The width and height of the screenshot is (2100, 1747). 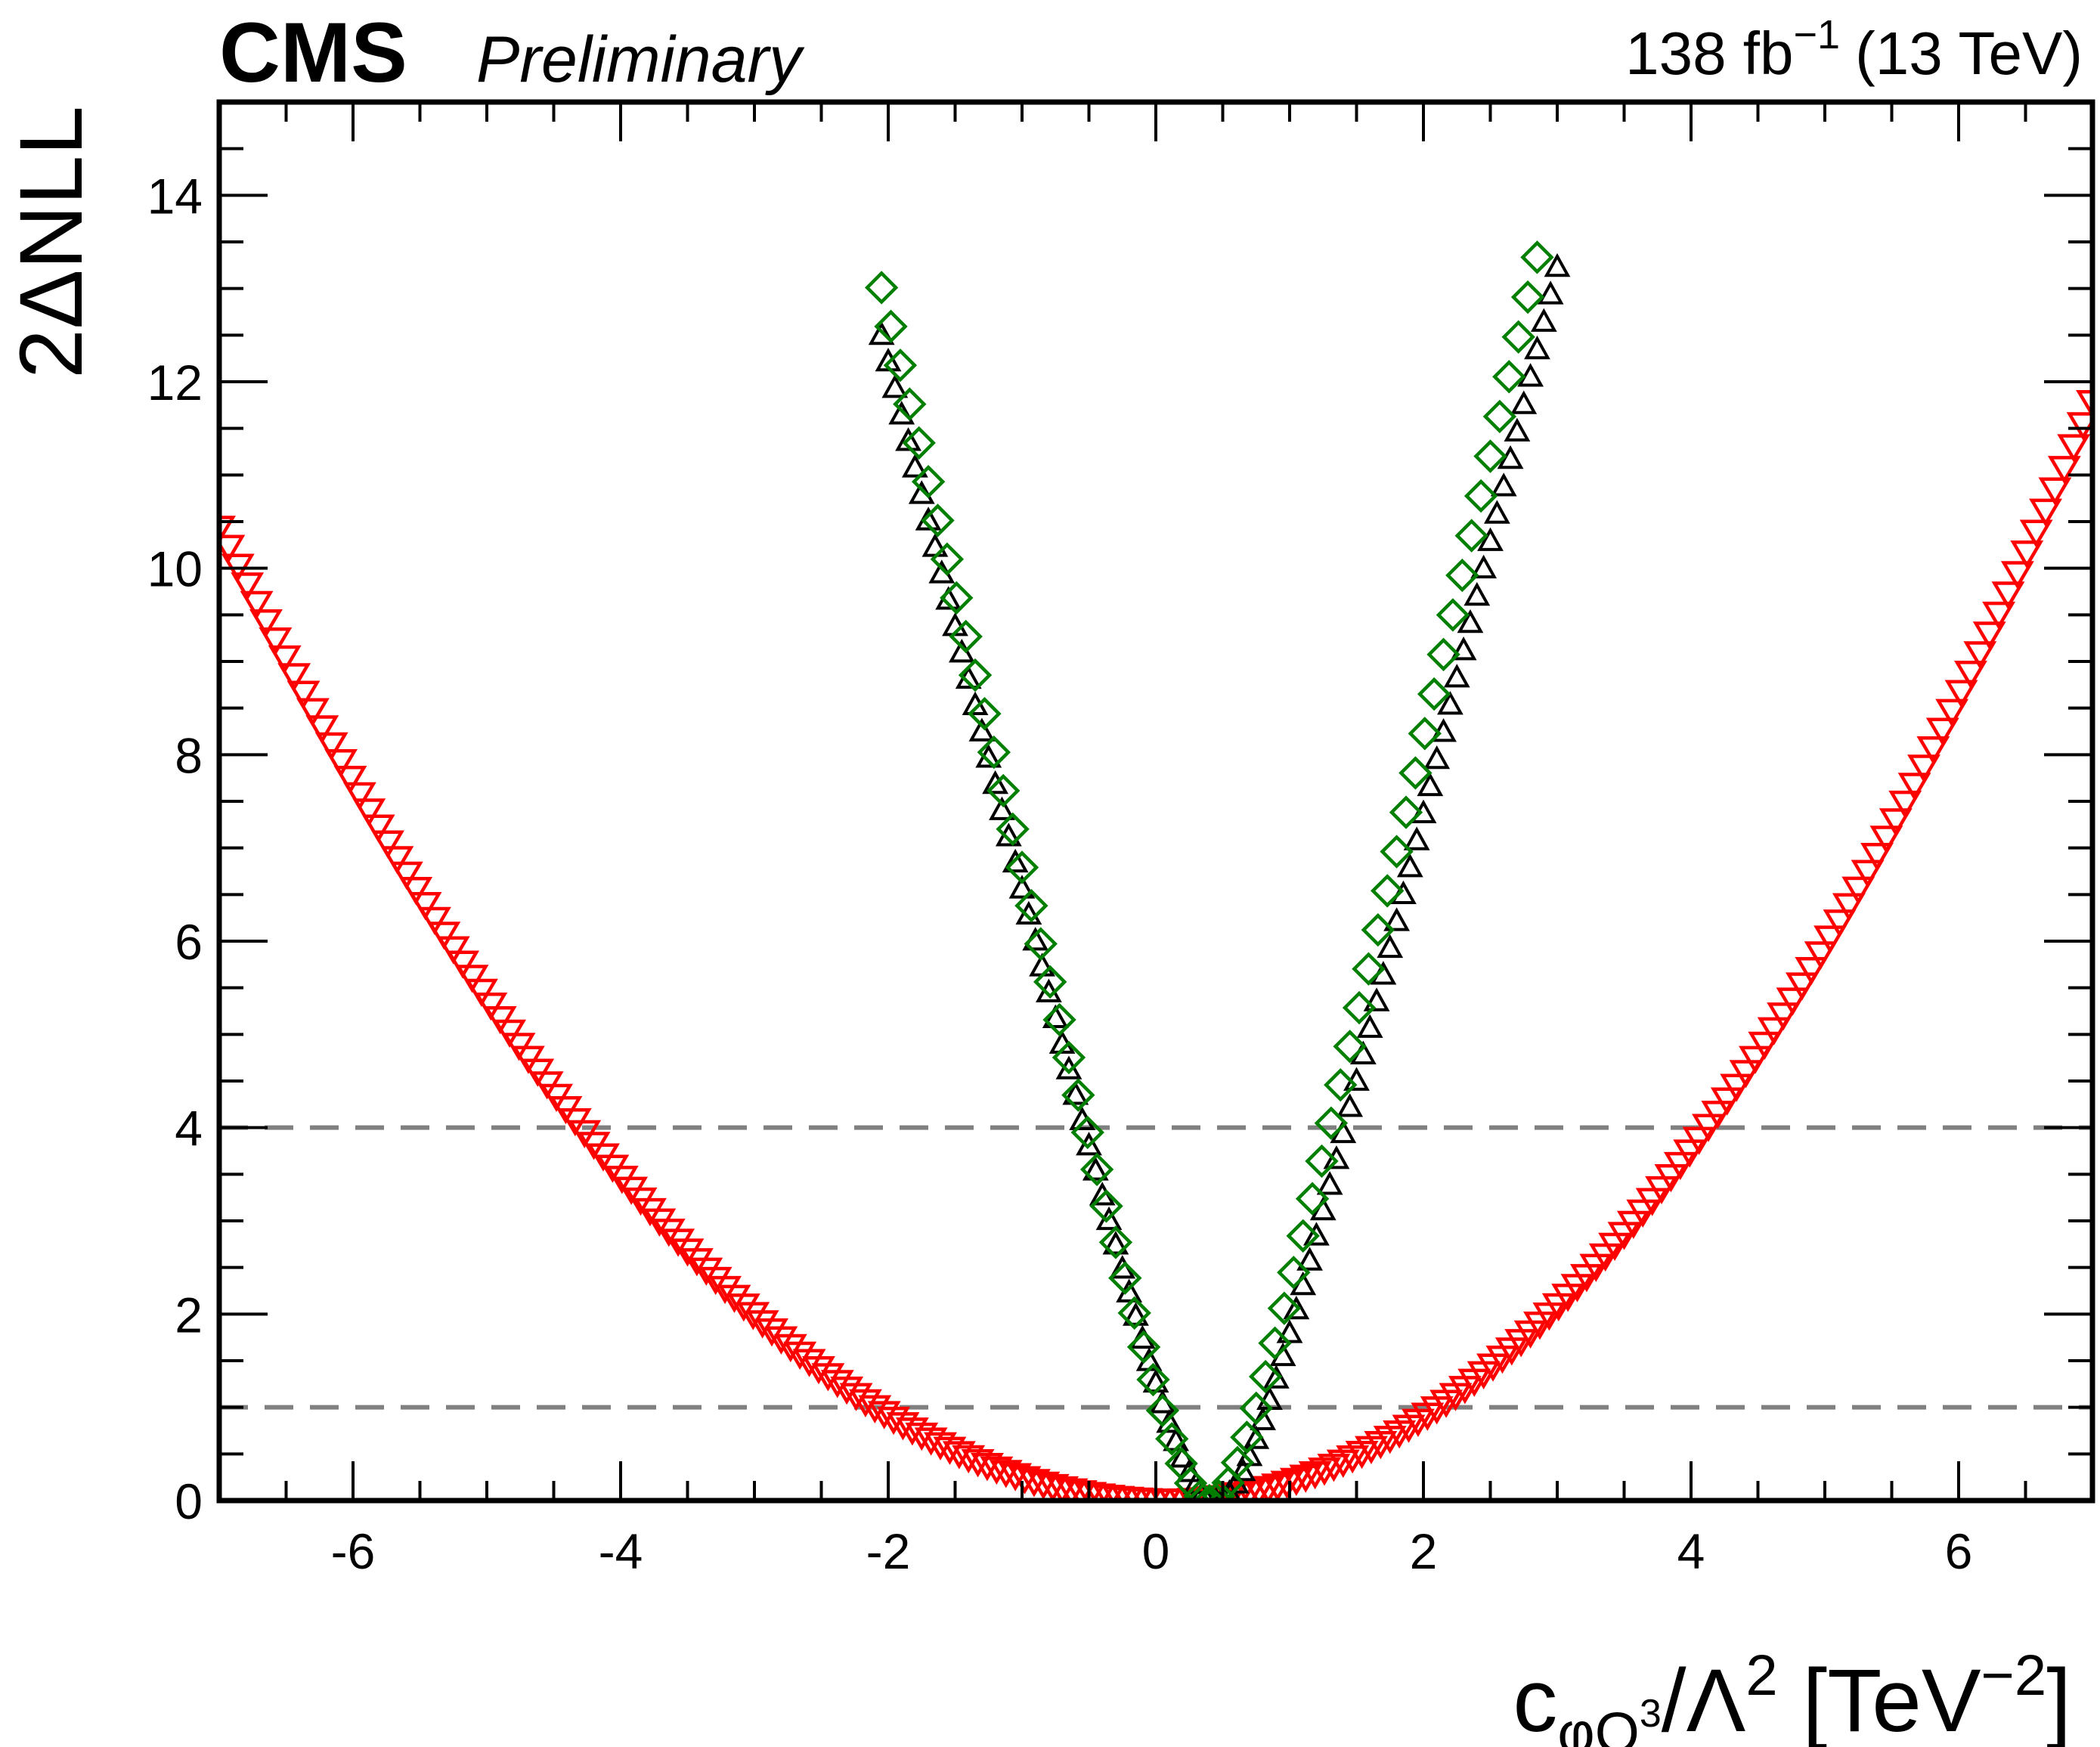 I want to click on x-label-unit-close: ], so click(x=2058, y=1699).